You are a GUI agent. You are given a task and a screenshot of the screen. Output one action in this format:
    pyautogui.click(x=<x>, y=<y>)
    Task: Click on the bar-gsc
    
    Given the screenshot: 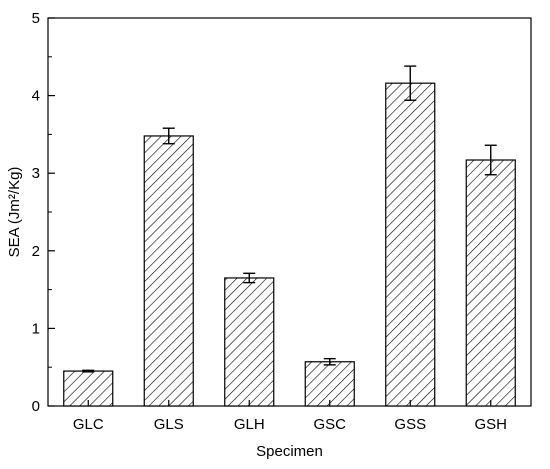 What is the action you would take?
    pyautogui.click(x=329, y=384)
    